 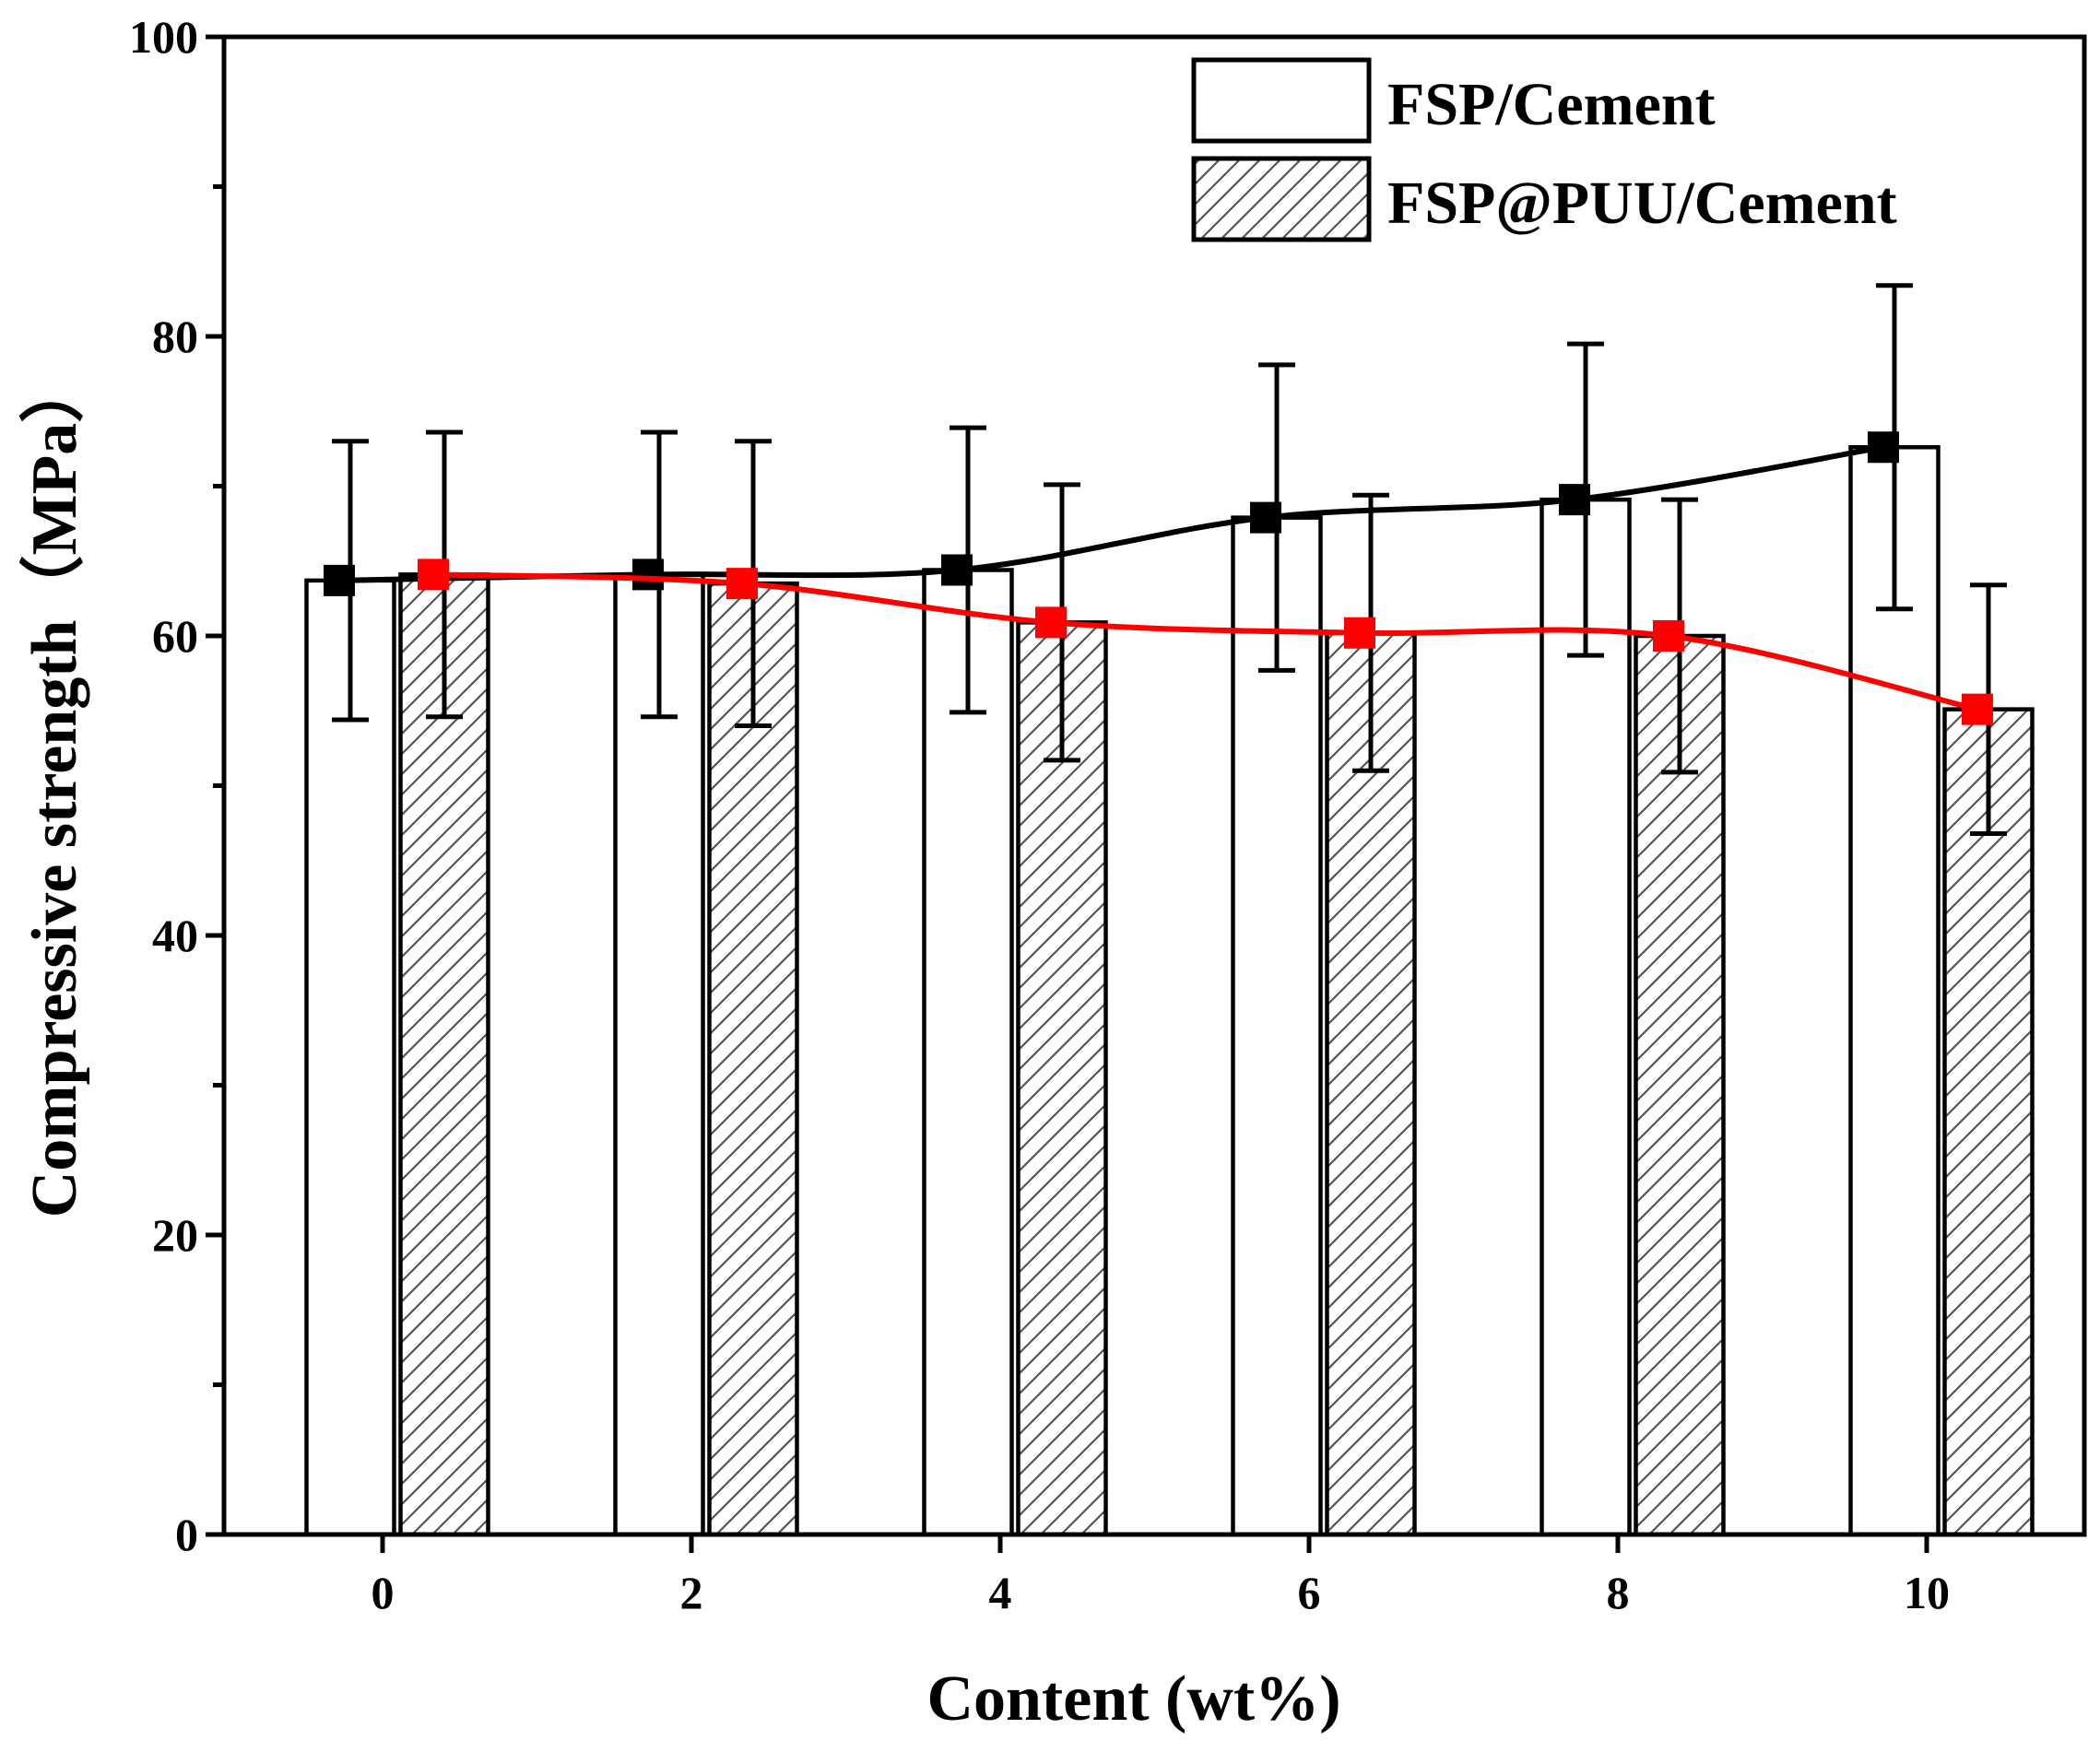 What do you see at coordinates (1111, 513) in the screenshot?
I see `series-line-fsp-cement` at bounding box center [1111, 513].